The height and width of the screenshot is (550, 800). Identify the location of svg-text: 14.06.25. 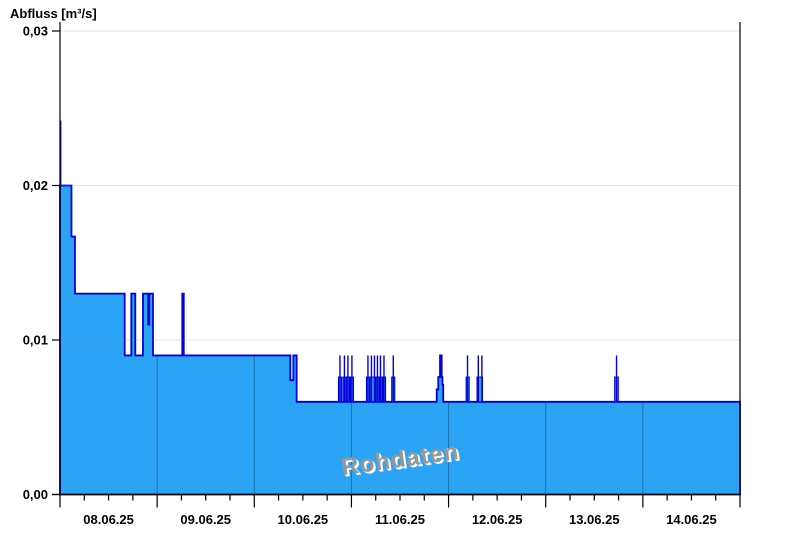
(691, 519).